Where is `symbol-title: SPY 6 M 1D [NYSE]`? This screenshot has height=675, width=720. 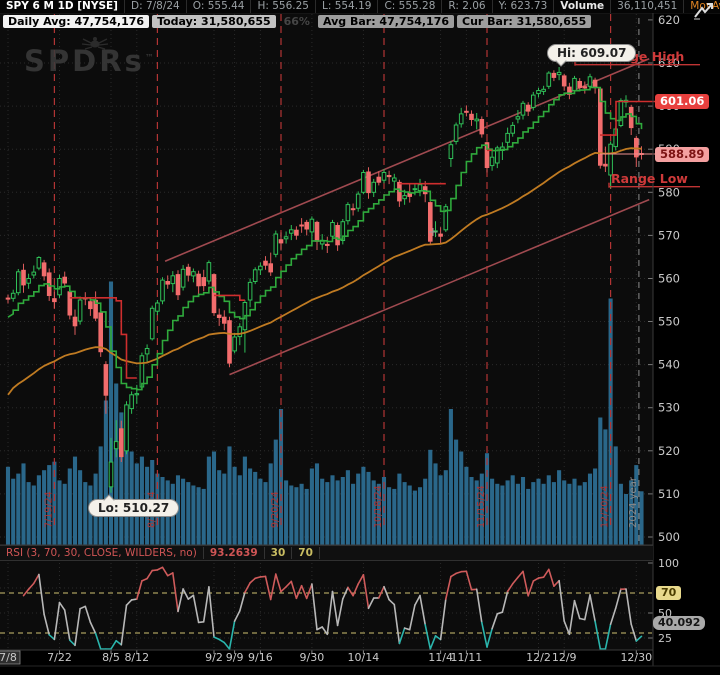 symbol-title: SPY 6 M 1D [NYSE] is located at coordinates (62, 6).